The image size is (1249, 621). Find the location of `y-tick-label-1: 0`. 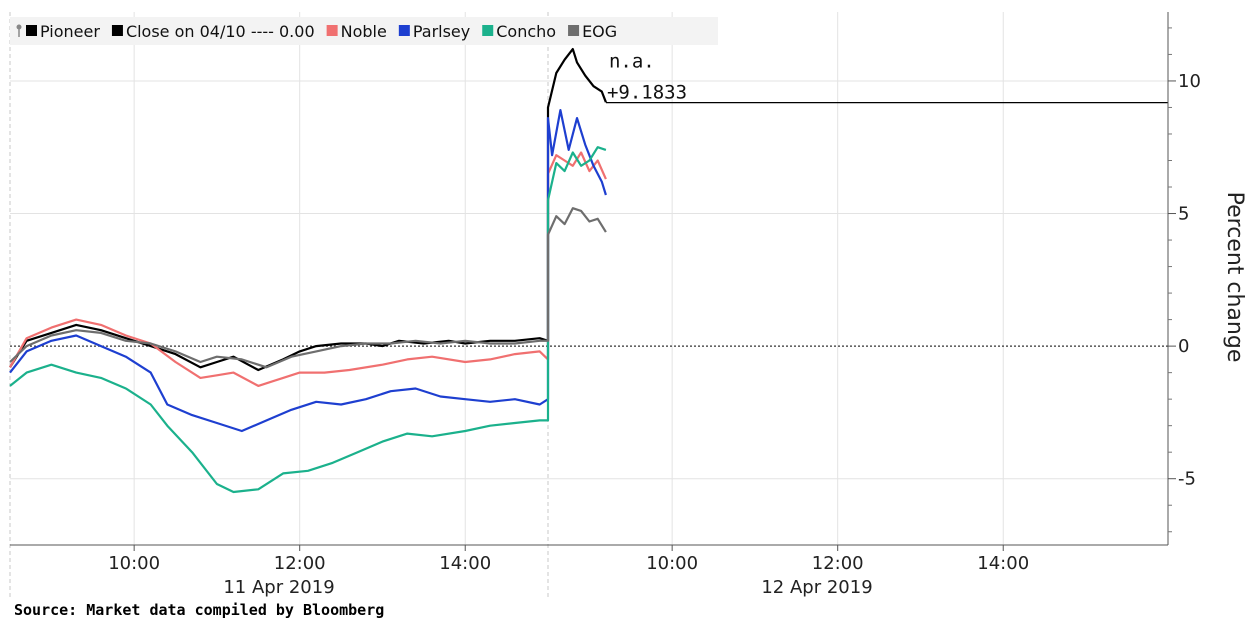

y-tick-label-1: 0 is located at coordinates (1183, 346).